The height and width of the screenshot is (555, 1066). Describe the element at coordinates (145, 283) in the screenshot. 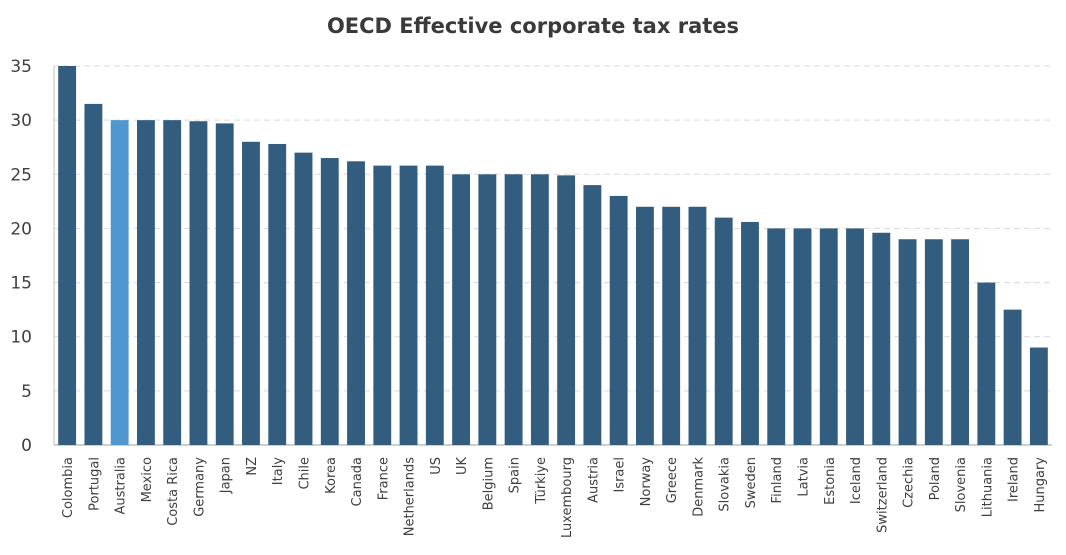

I see `bar-mexico` at that location.